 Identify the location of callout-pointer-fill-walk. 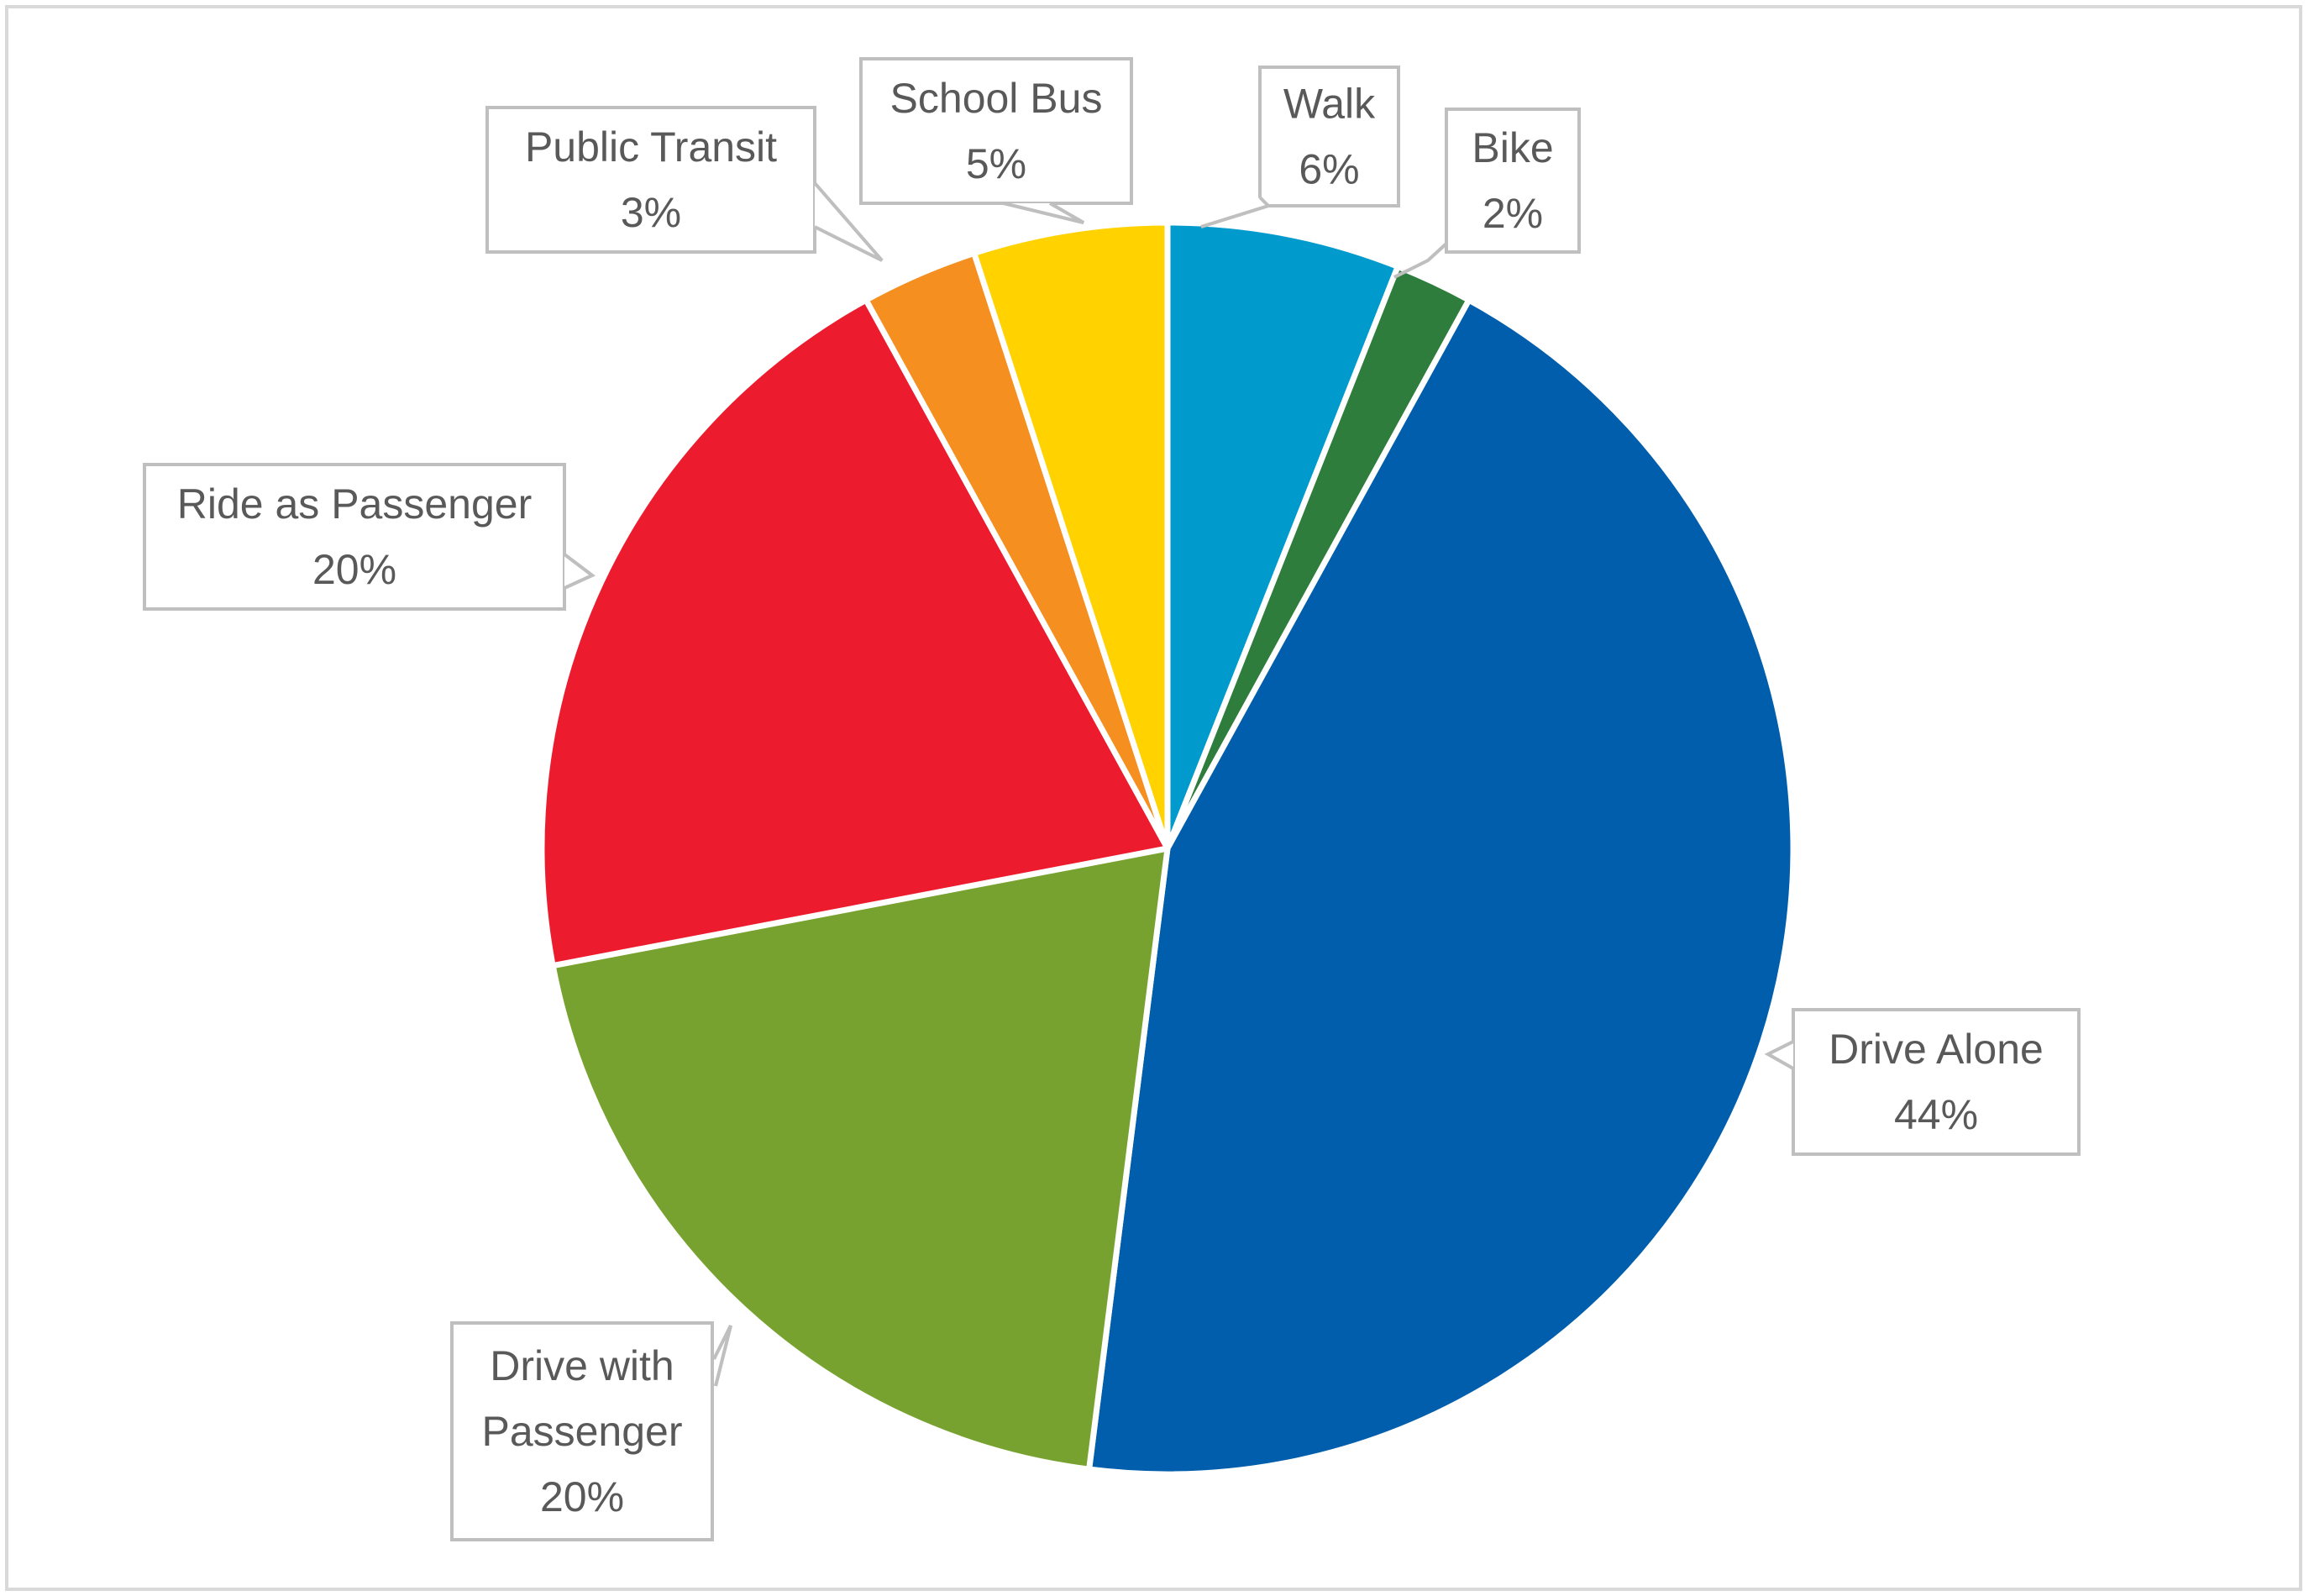
(1235, 212).